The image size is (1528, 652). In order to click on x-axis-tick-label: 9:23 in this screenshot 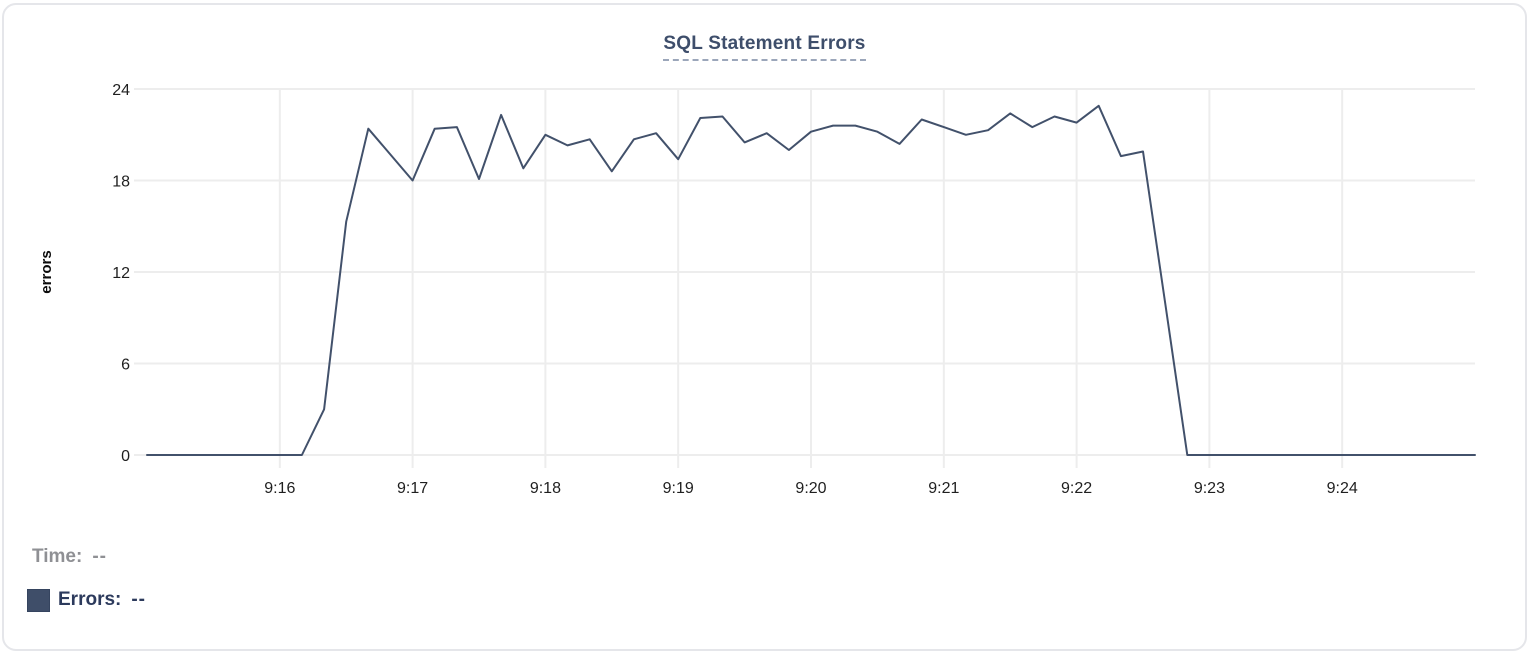, I will do `click(1209, 488)`.